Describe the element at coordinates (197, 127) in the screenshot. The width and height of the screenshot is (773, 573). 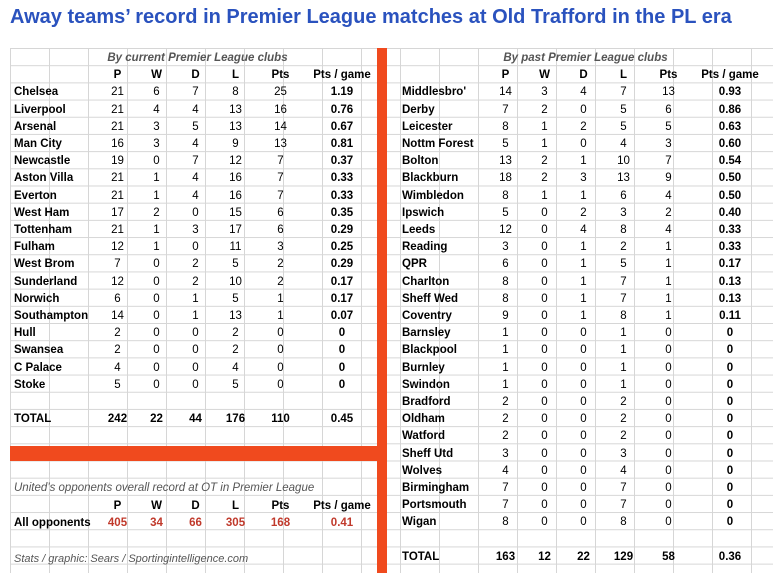
I see `table-row: Arsenal 21 3 5 13 14 0.67` at that location.